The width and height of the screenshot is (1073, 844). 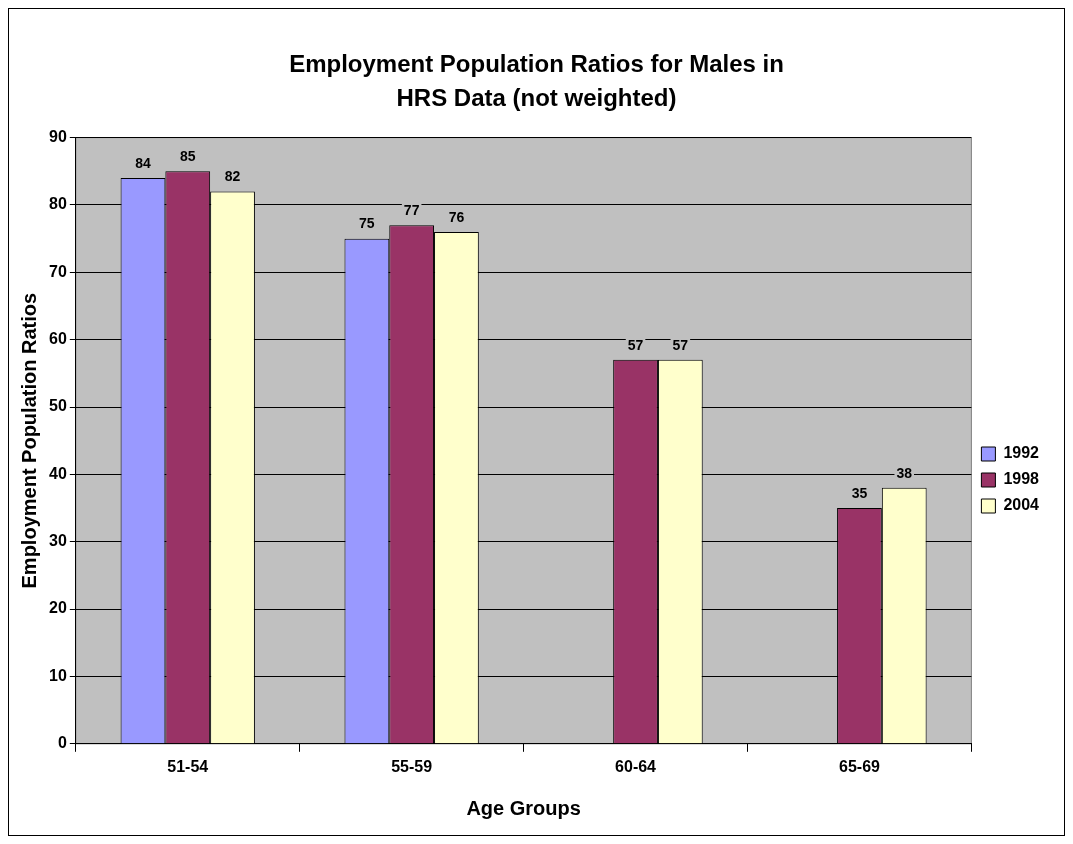 I want to click on y-tick-label: 40, so click(x=58, y=473).